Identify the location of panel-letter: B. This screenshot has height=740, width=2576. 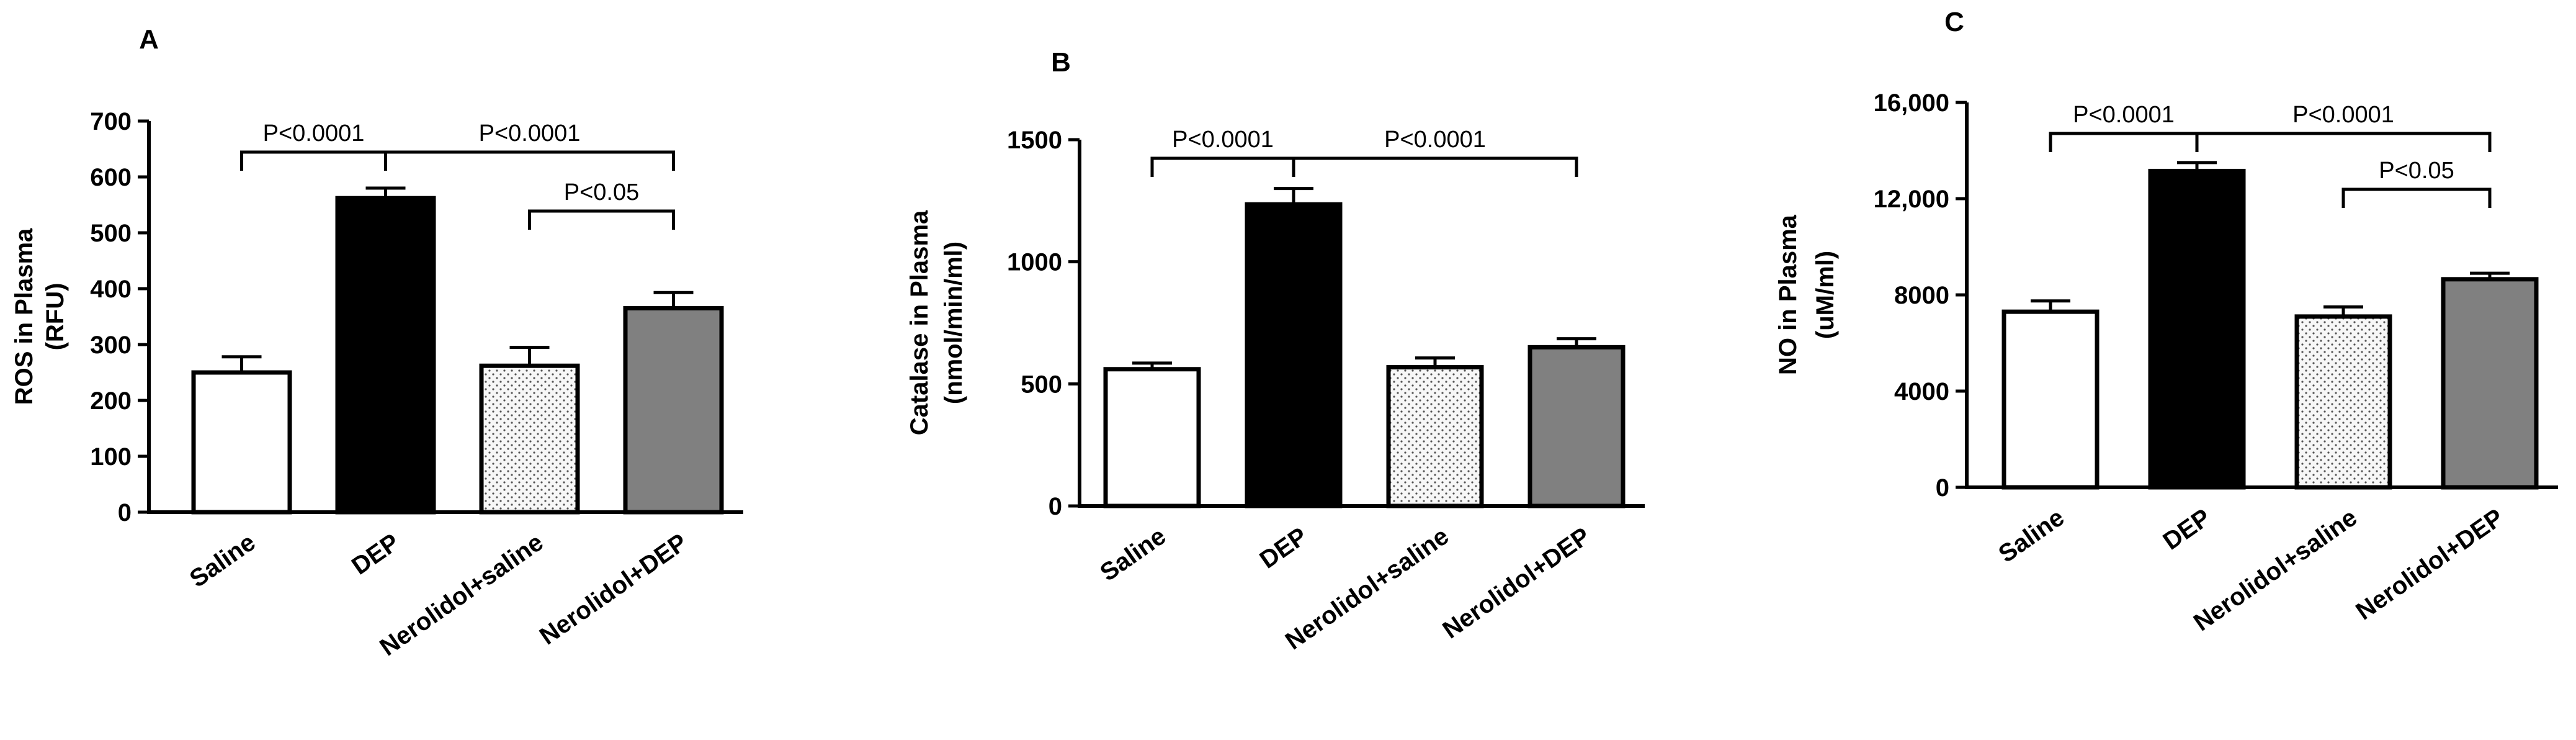
(1061, 63).